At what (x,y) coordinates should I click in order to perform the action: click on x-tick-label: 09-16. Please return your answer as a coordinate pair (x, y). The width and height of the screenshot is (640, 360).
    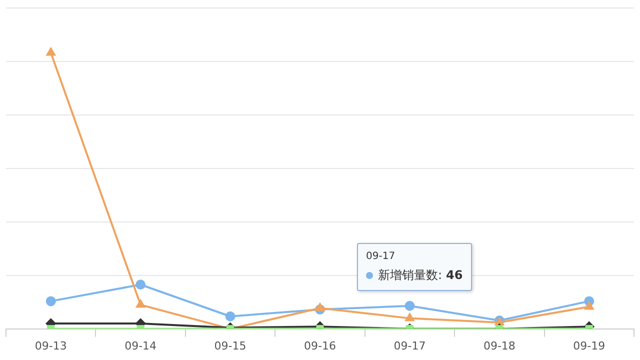
    Looking at the image, I should click on (320, 345).